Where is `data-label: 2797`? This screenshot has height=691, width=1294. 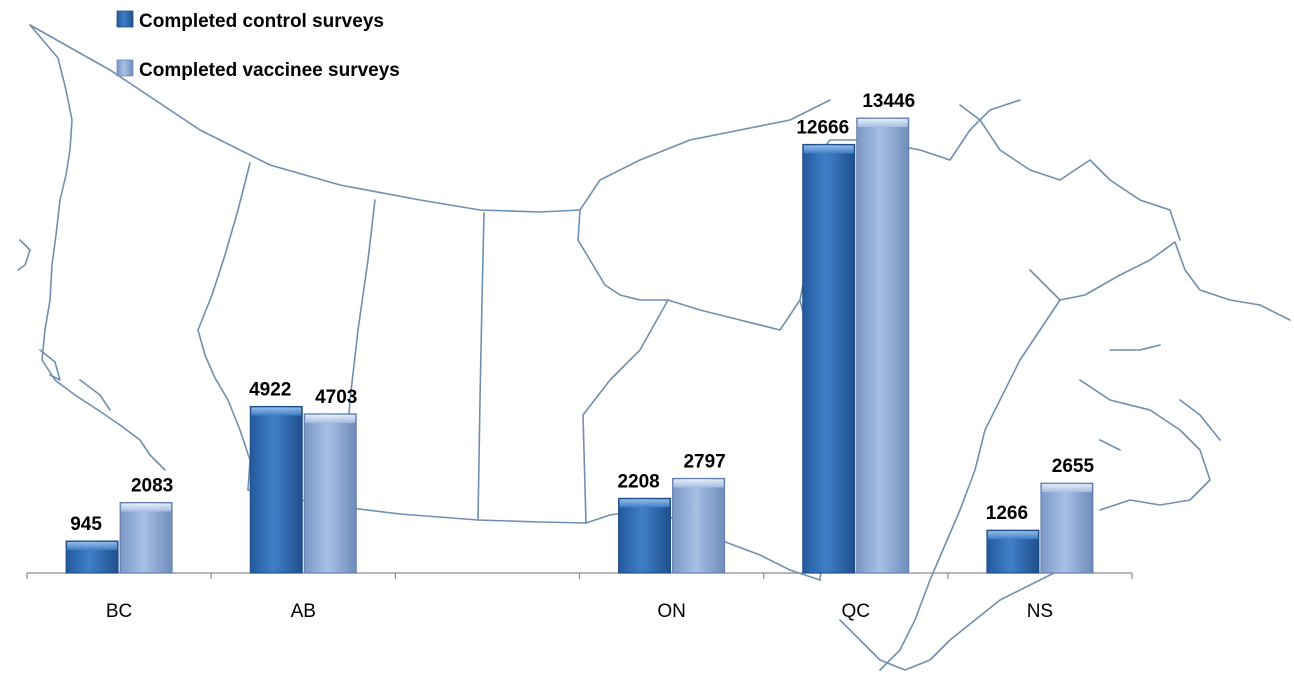 data-label: 2797 is located at coordinates (704, 461).